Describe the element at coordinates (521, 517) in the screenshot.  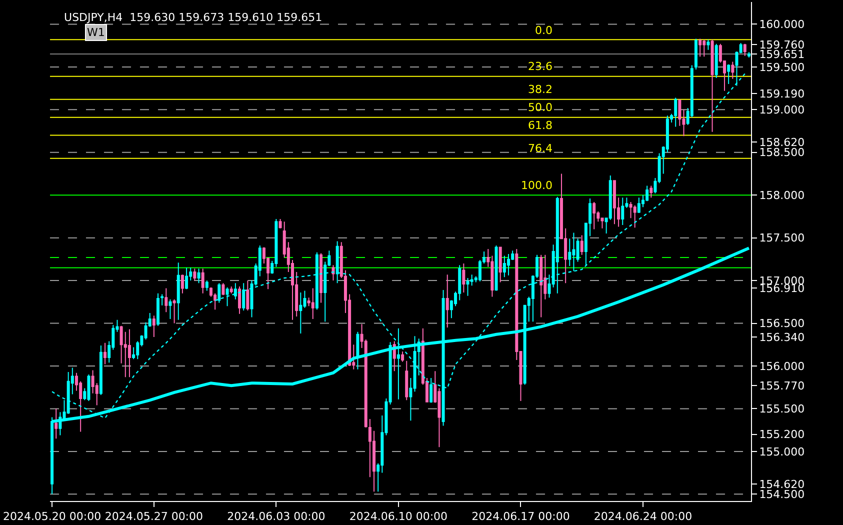
I see `x-tick-label: 2024.06.17 00:00` at that location.